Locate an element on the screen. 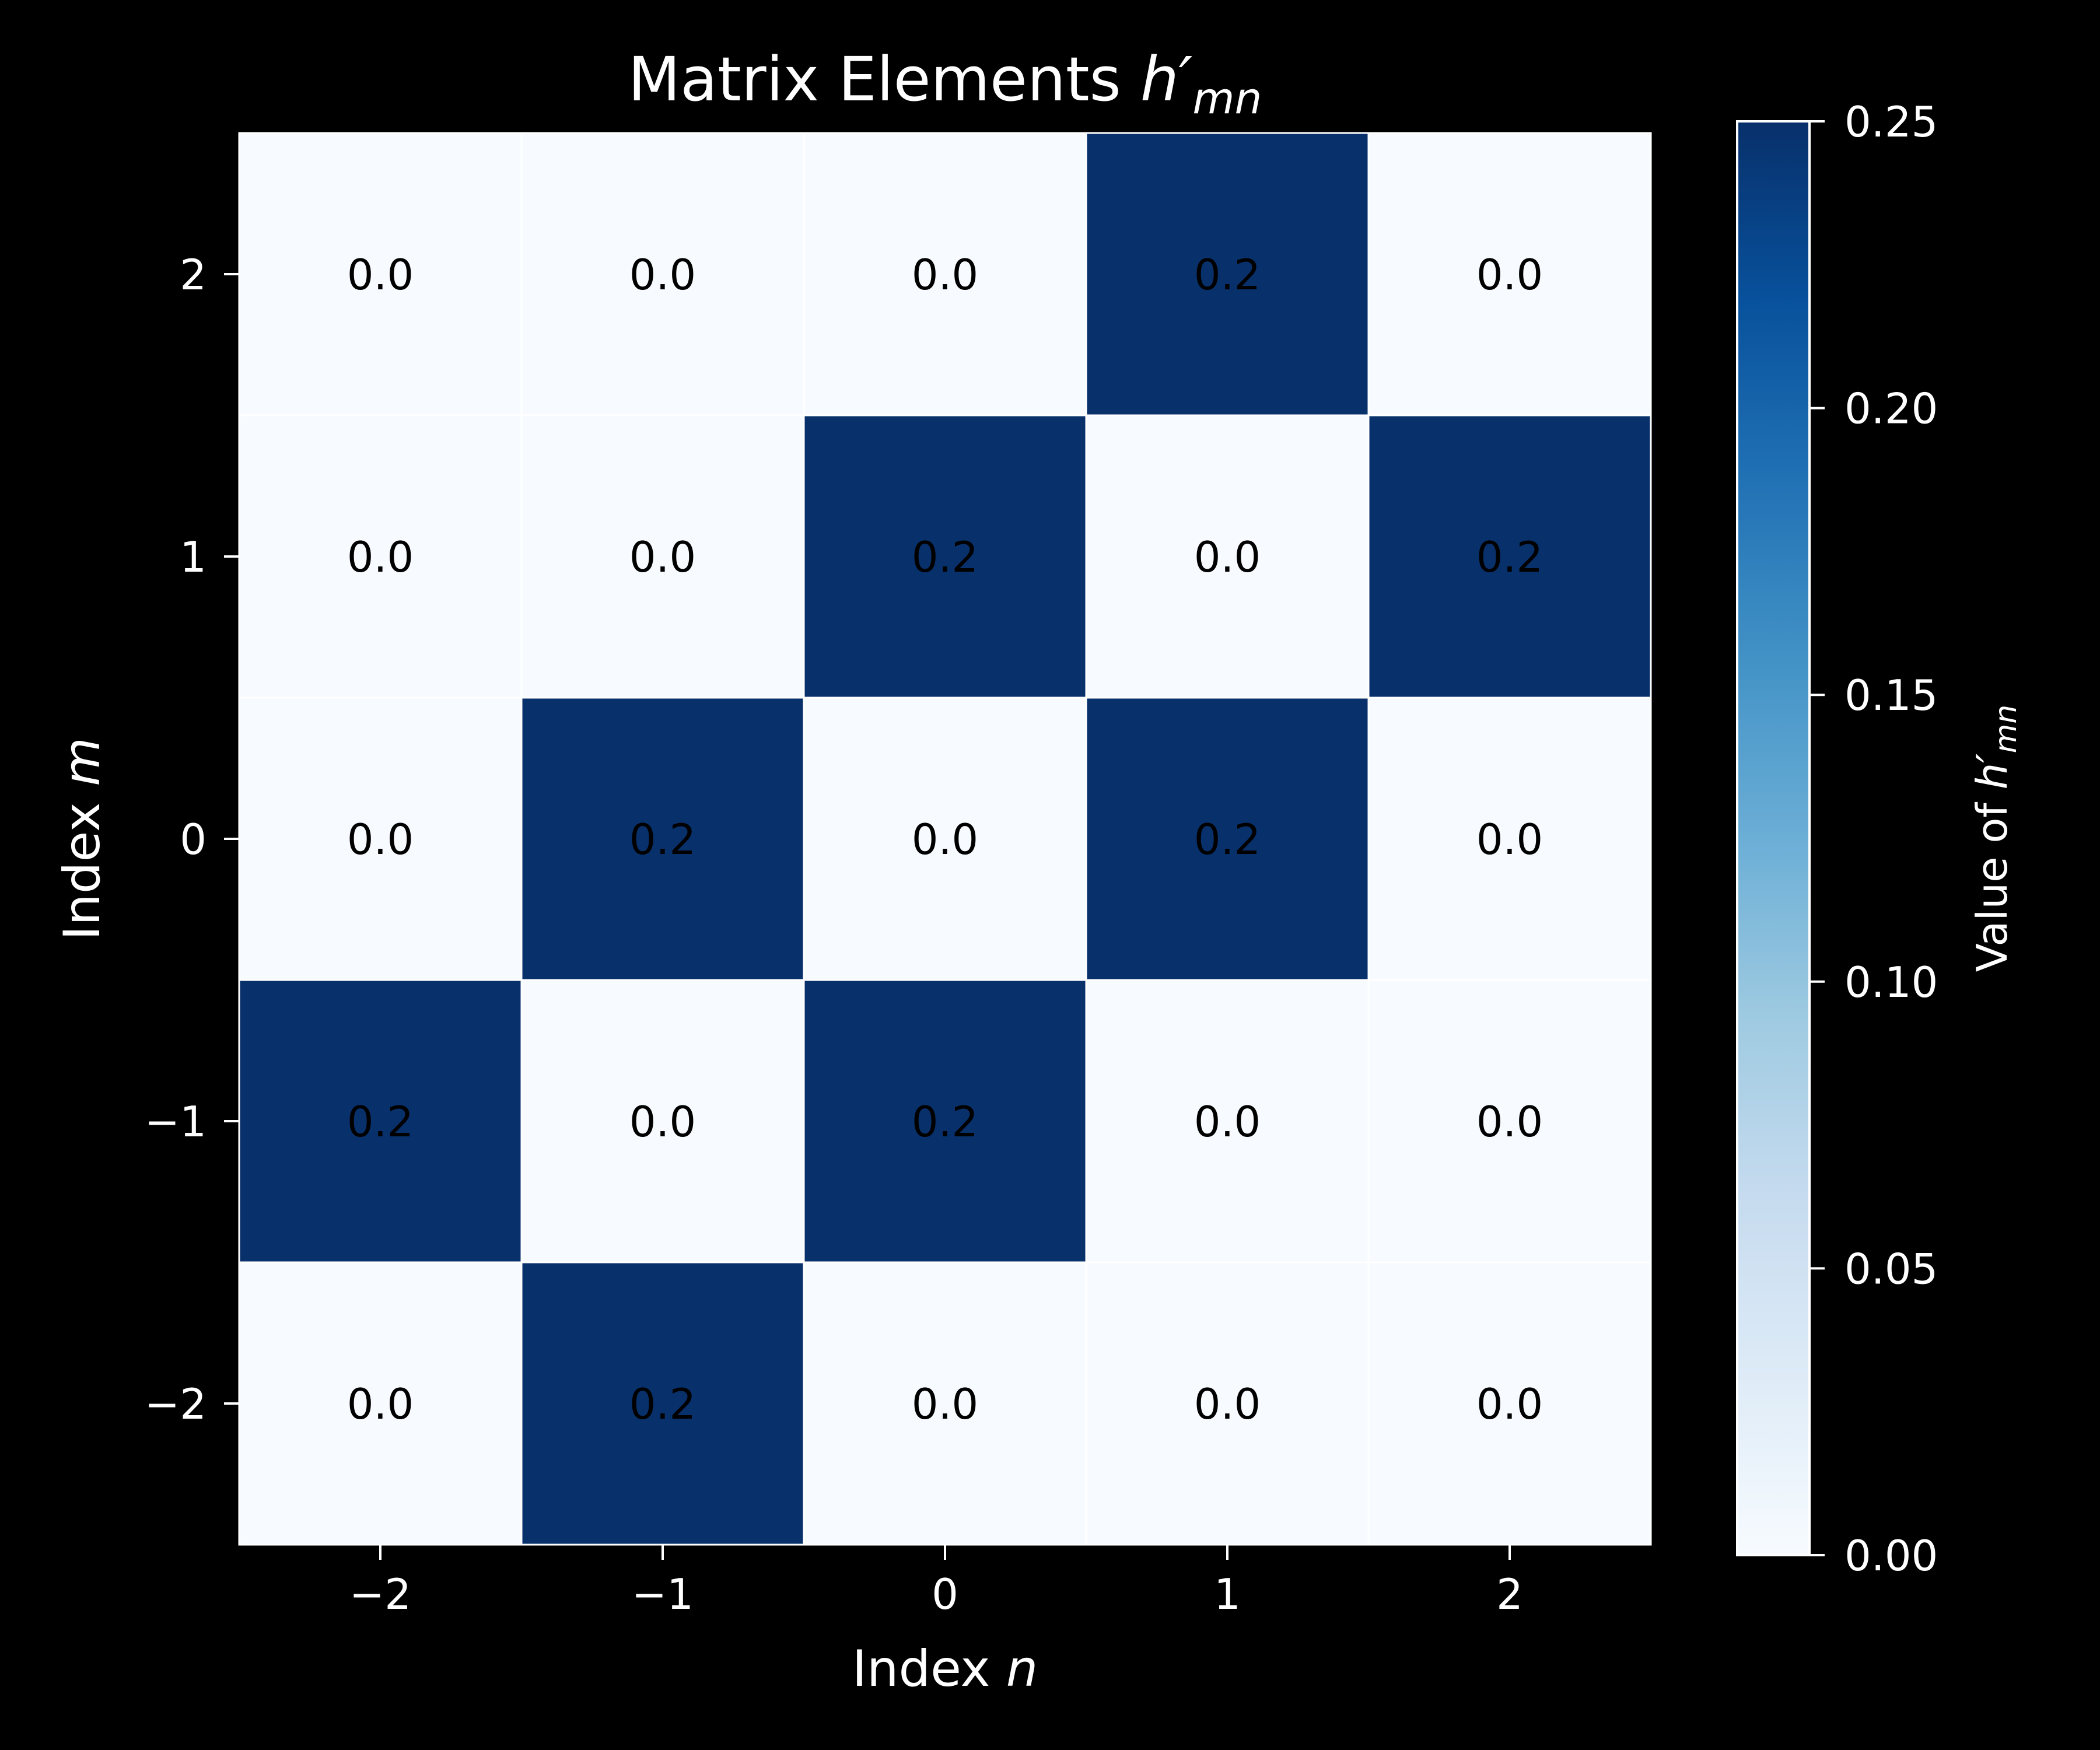  x-axis-title: Index n is located at coordinates (945, 1669).